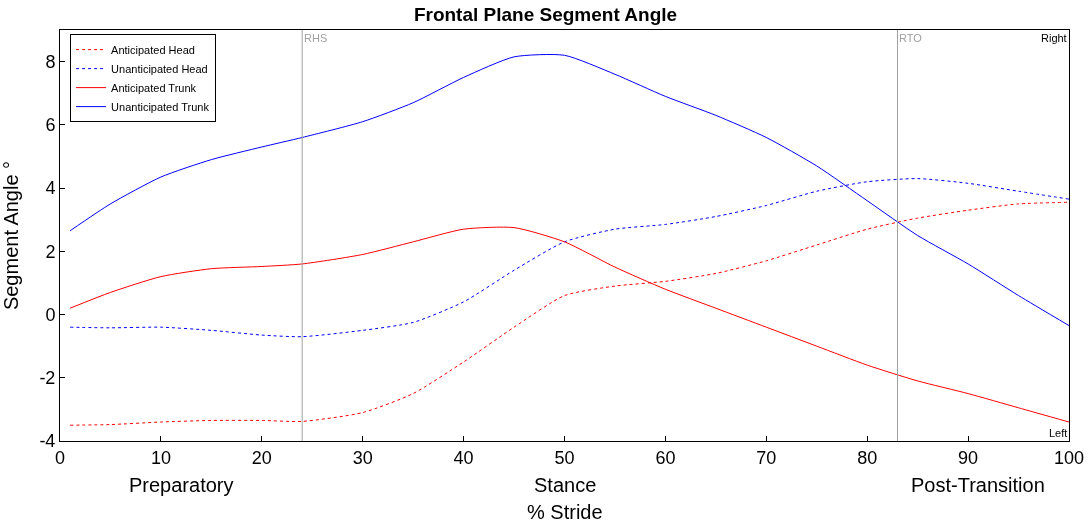 The width and height of the screenshot is (1091, 526). What do you see at coordinates (160, 106) in the screenshot?
I see `legend-label: Unanticipated Trunk` at bounding box center [160, 106].